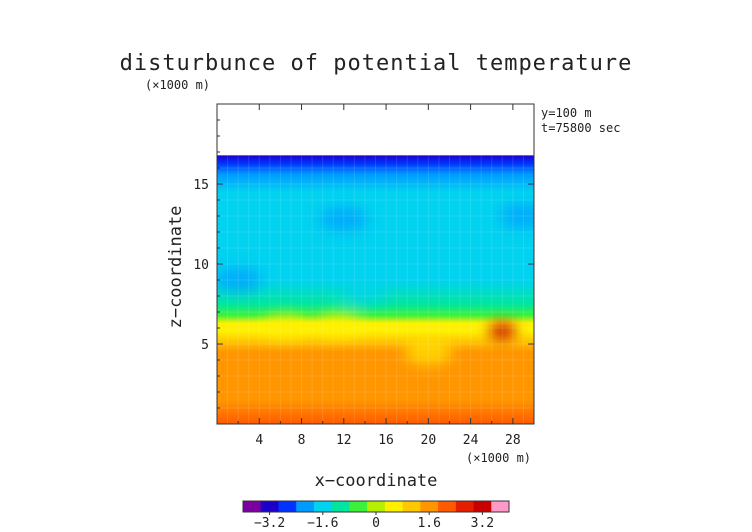 The height and width of the screenshot is (532, 752). What do you see at coordinates (201, 185) in the screenshot?
I see `y-tick-label: 15` at bounding box center [201, 185].